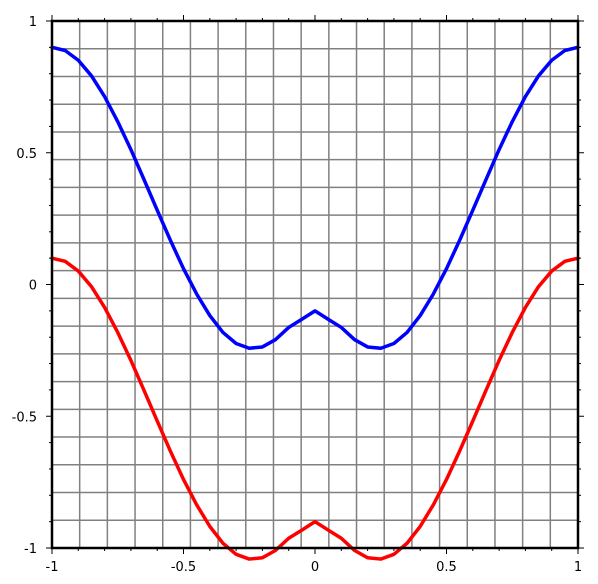 Image resolution: width=598 pixels, height=584 pixels. What do you see at coordinates (26, 154) in the screenshot?
I see `y-tick-label: 0.5` at bounding box center [26, 154].